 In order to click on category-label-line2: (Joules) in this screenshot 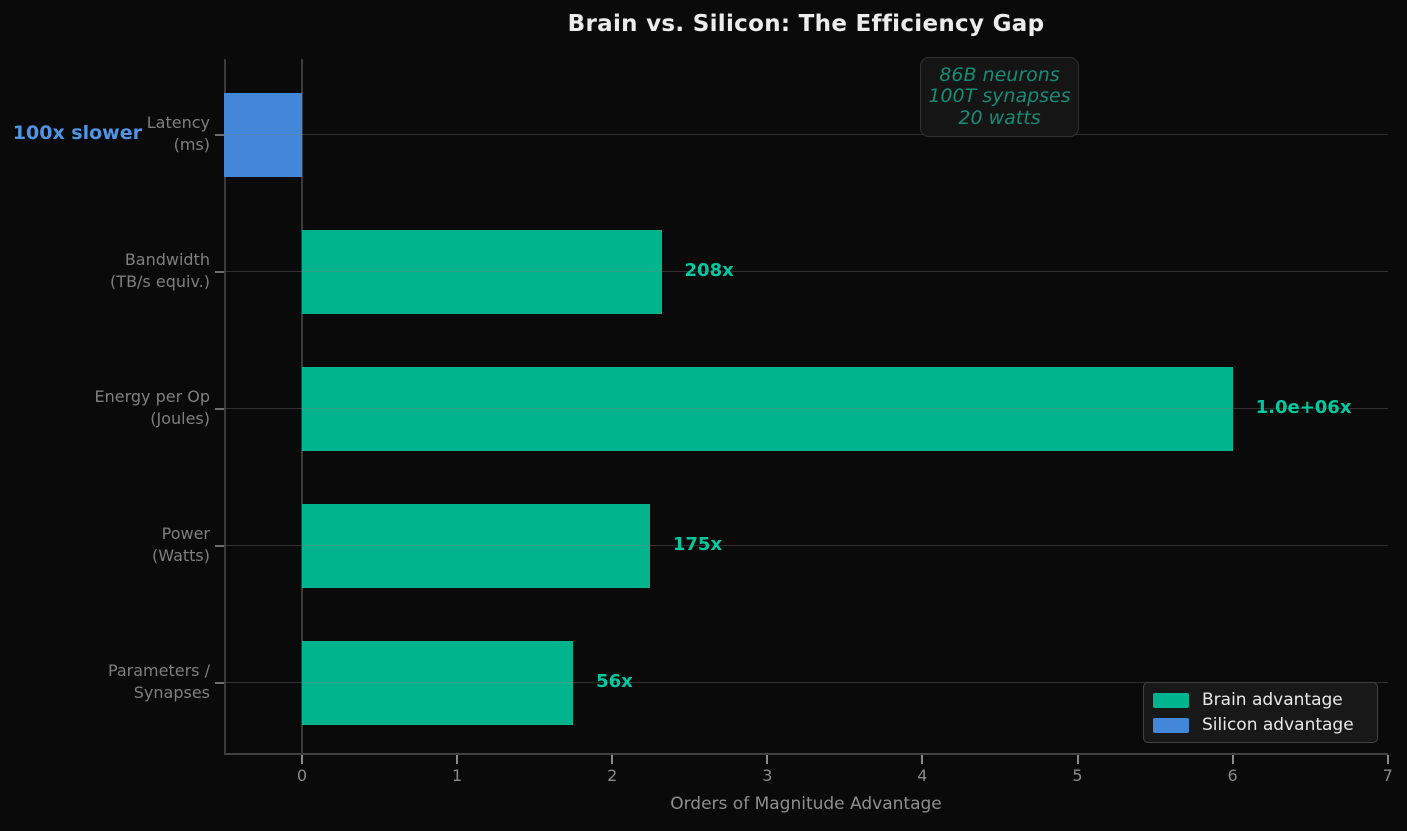, I will do `click(180, 418)`.